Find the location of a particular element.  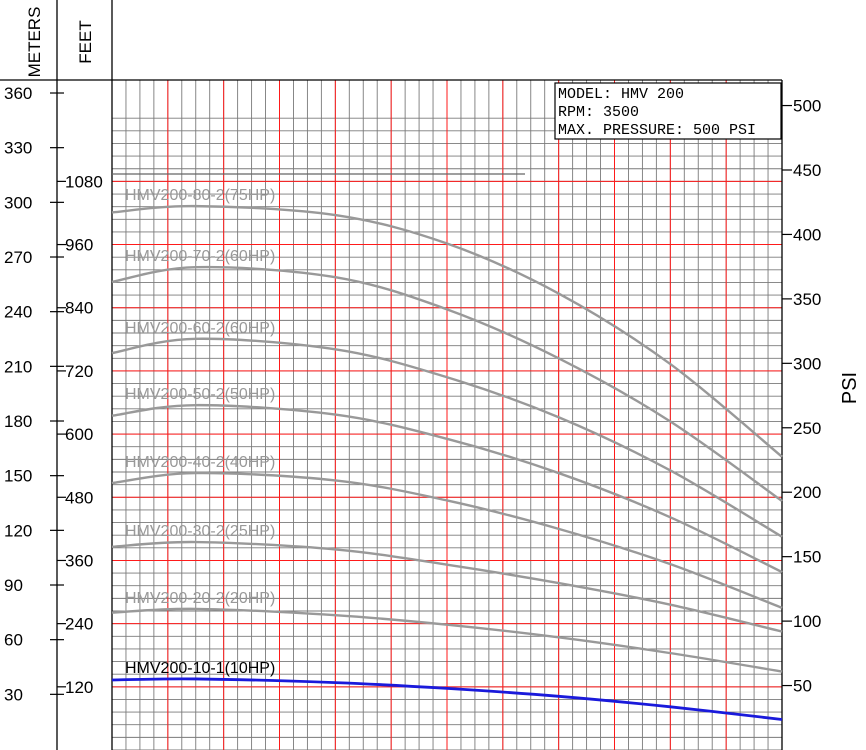

meters-tick-label: 180 is located at coordinates (18, 421).